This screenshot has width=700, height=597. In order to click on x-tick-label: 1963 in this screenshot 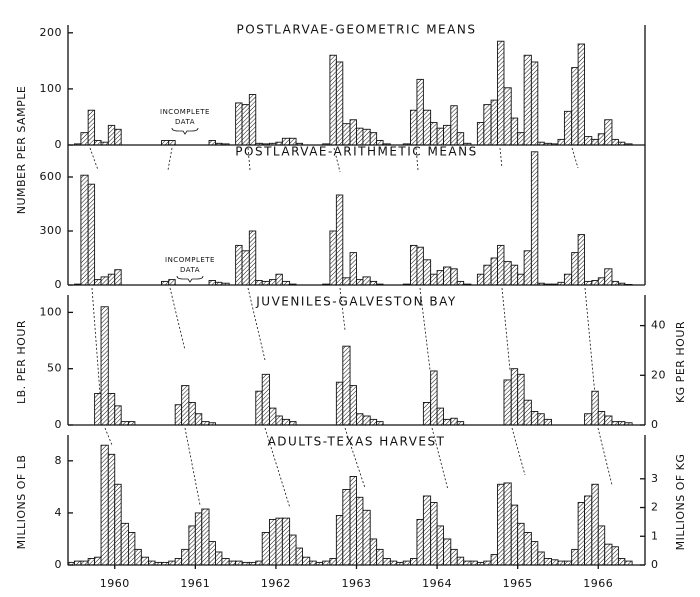, I will do `click(357, 583)`.